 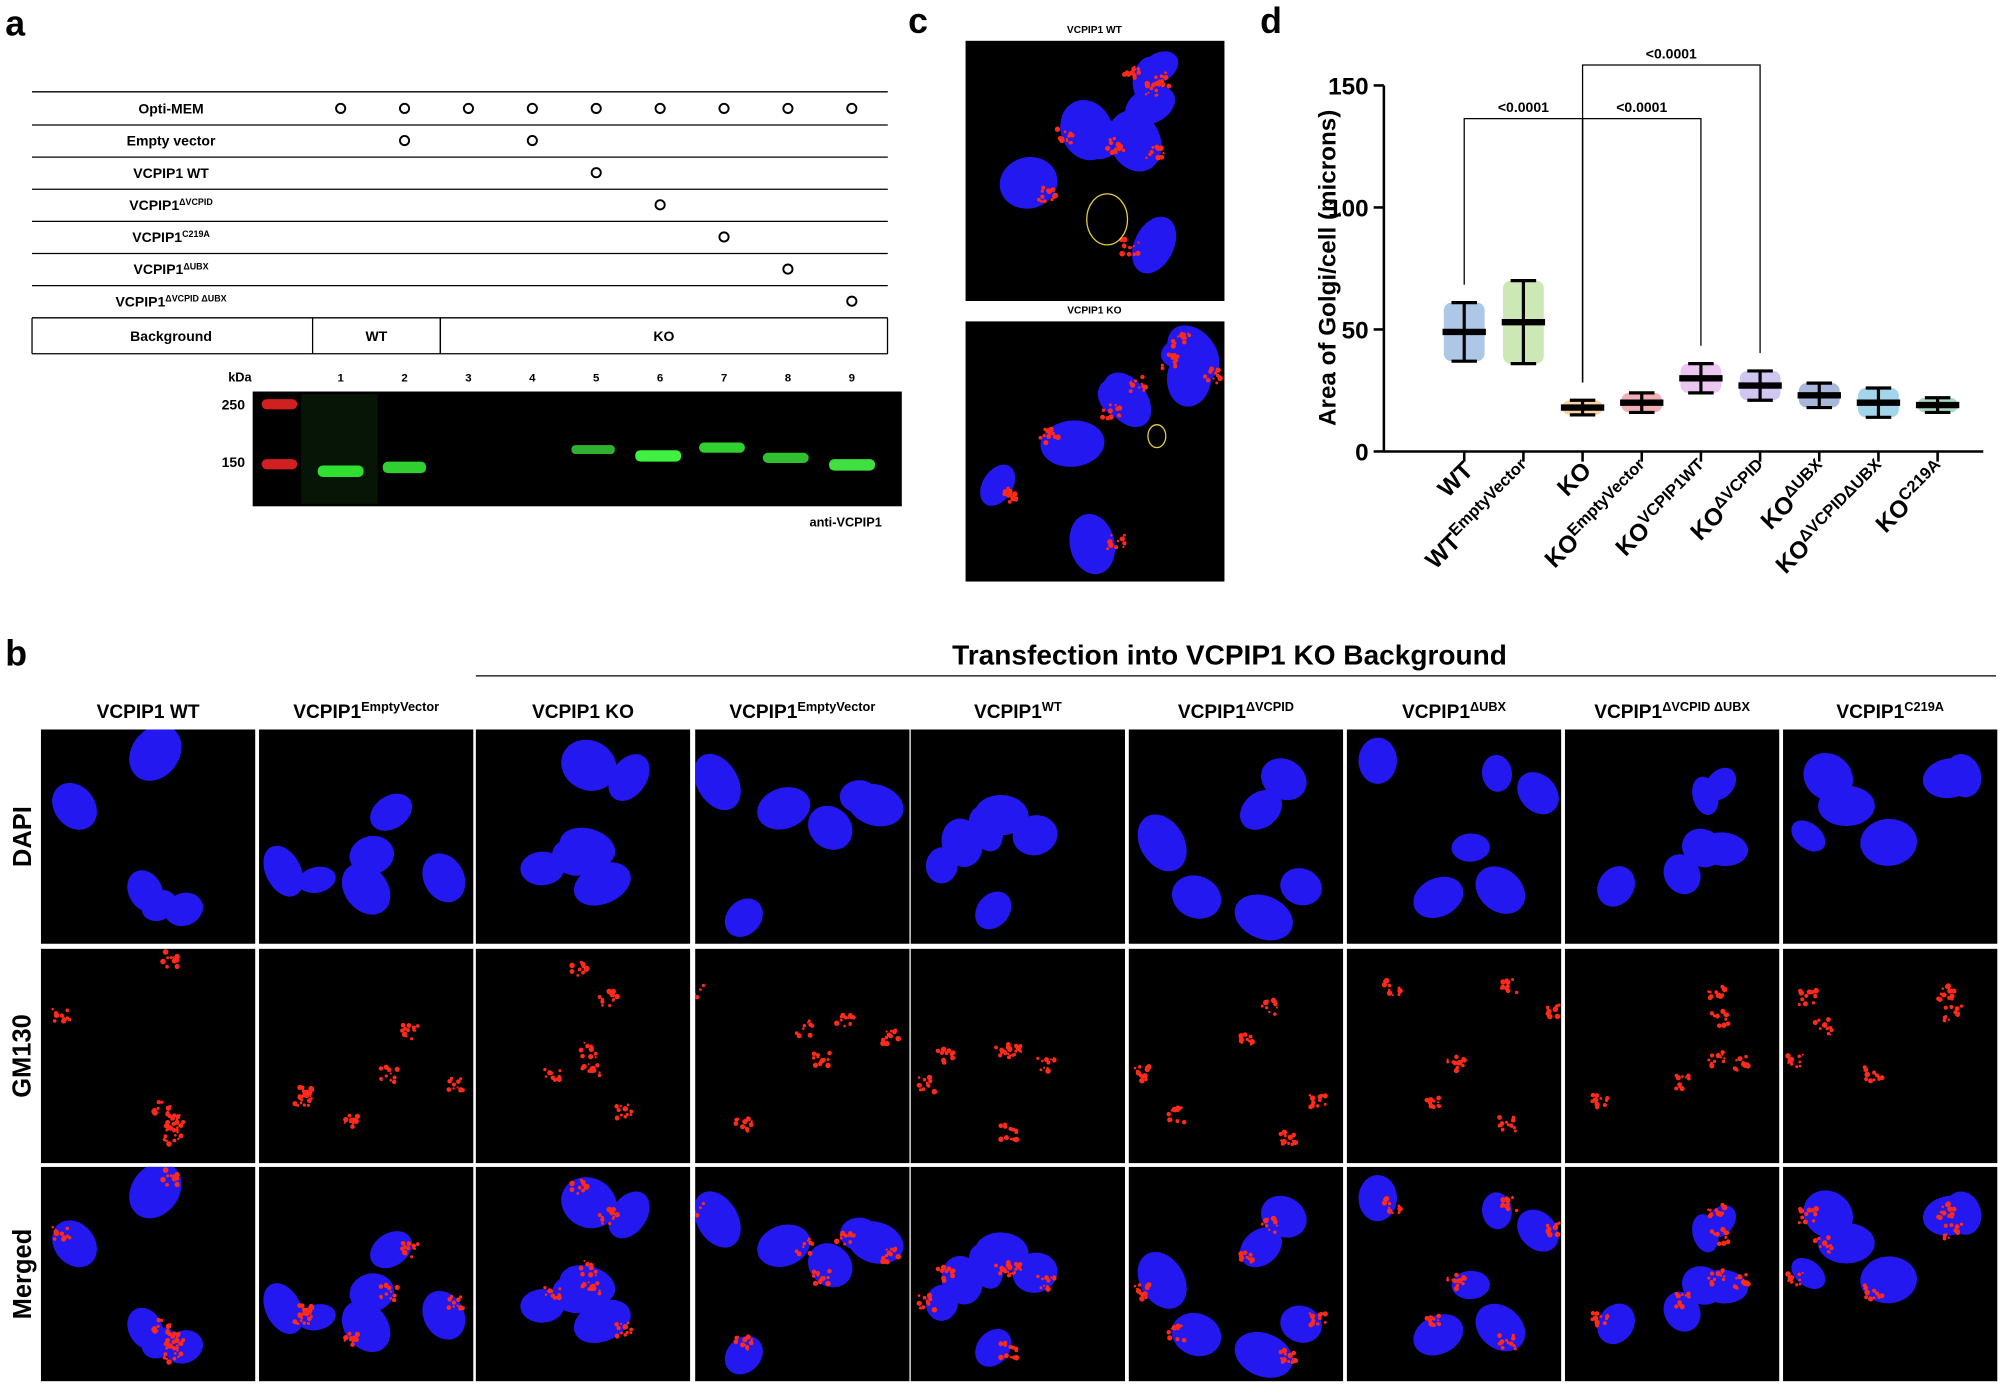 I want to click on blot-band, so click(x=852, y=465).